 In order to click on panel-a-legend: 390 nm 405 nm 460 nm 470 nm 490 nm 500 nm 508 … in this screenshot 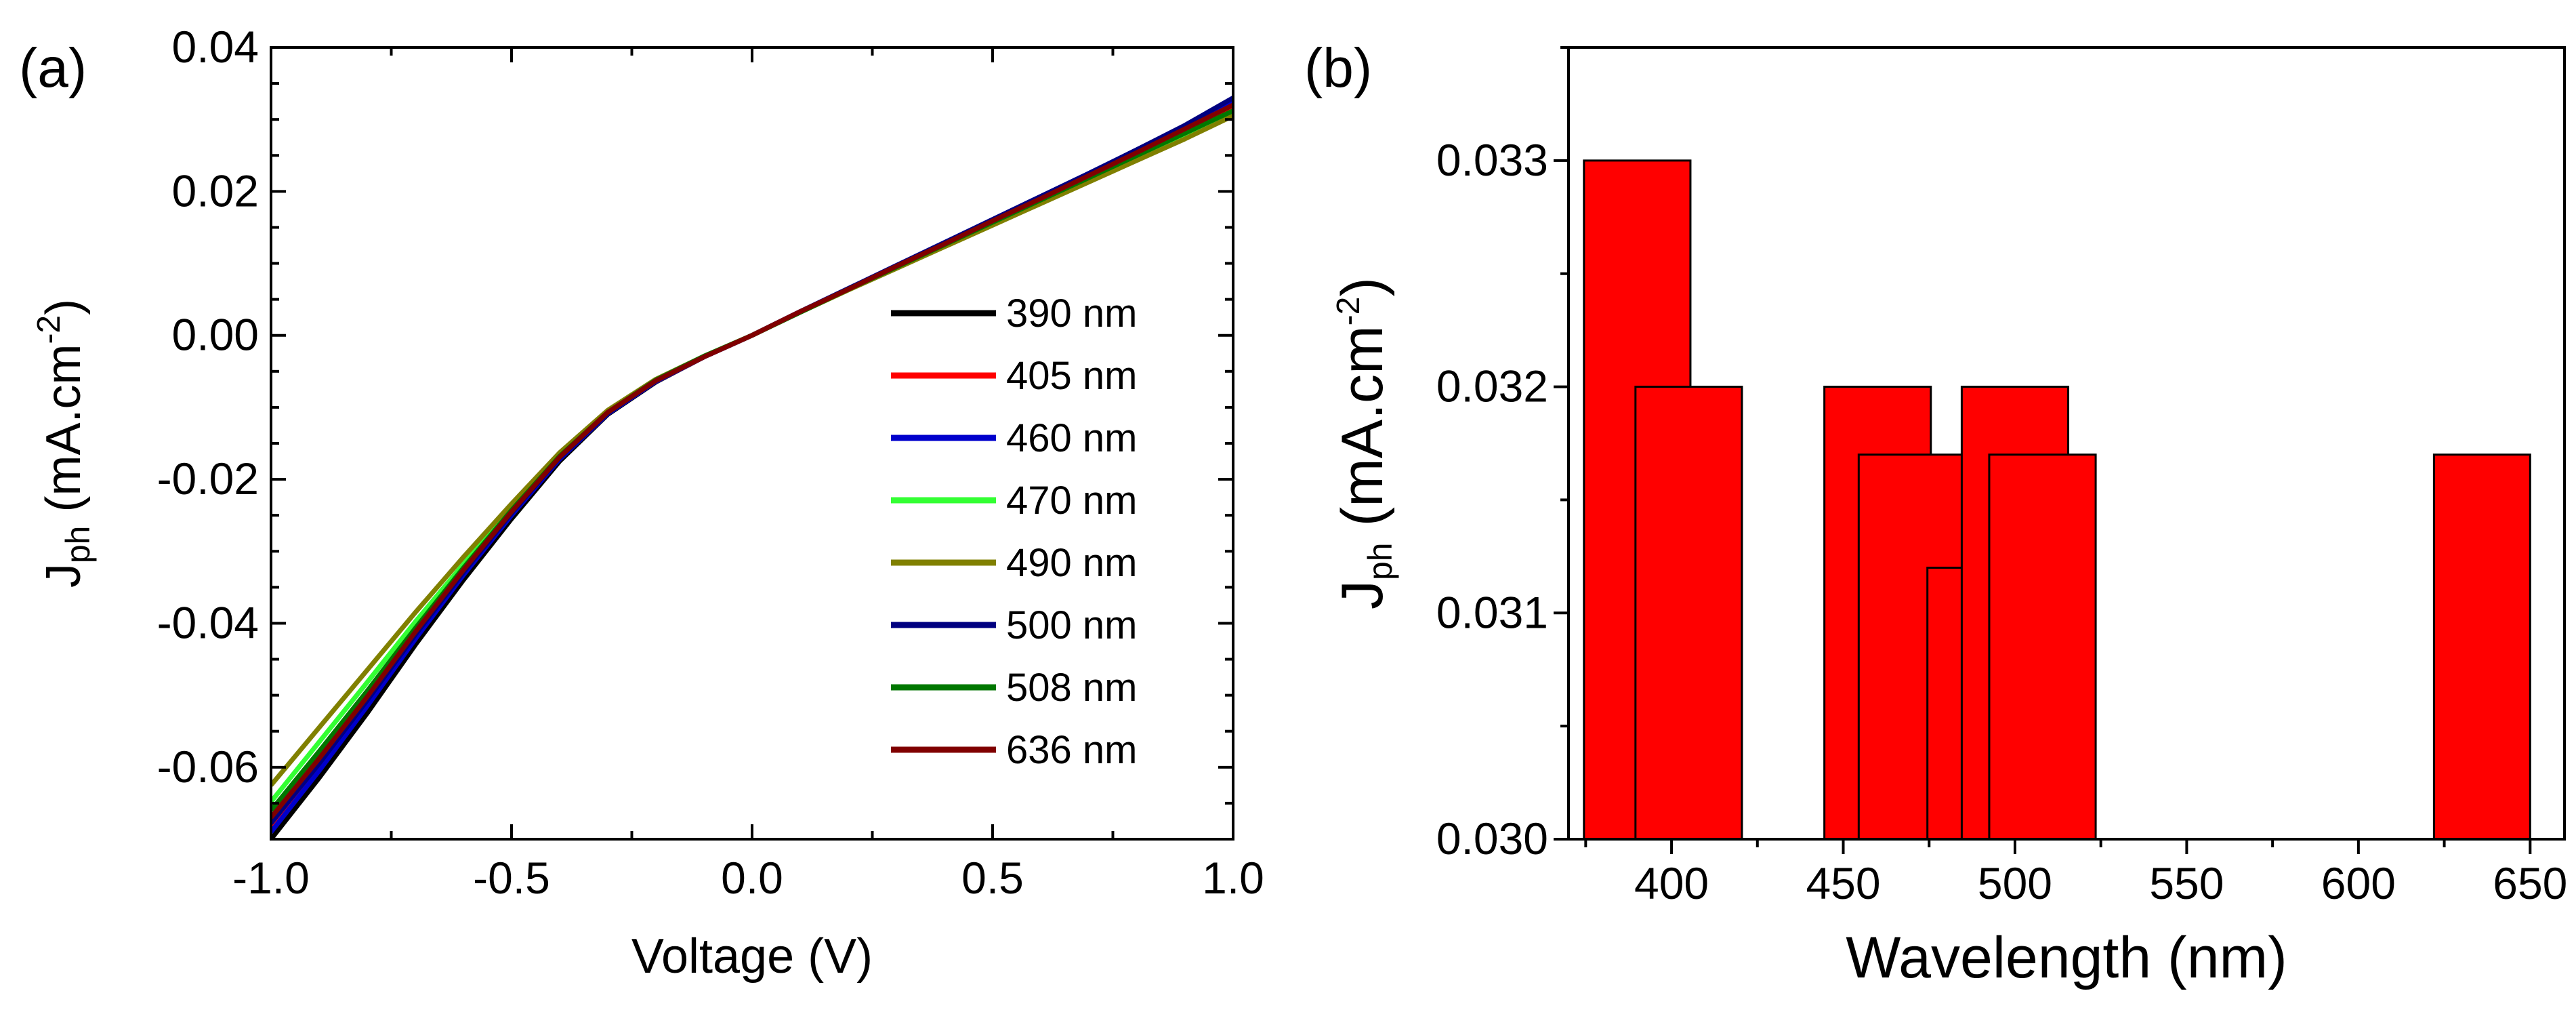, I will do `click(1014, 531)`.